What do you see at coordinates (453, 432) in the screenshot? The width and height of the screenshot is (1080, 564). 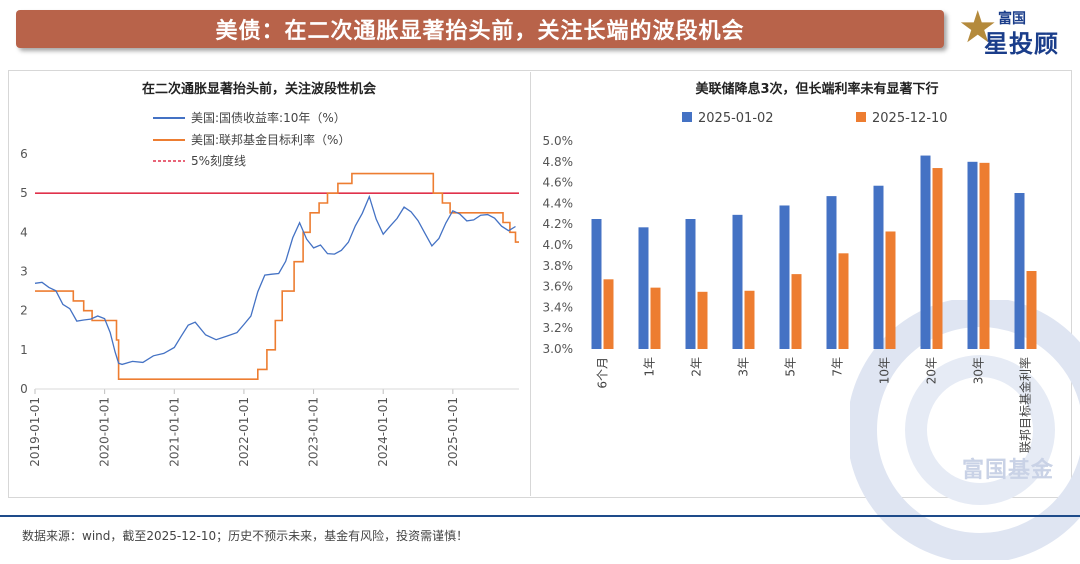 I see `x-tick-label: 2025-01-01` at bounding box center [453, 432].